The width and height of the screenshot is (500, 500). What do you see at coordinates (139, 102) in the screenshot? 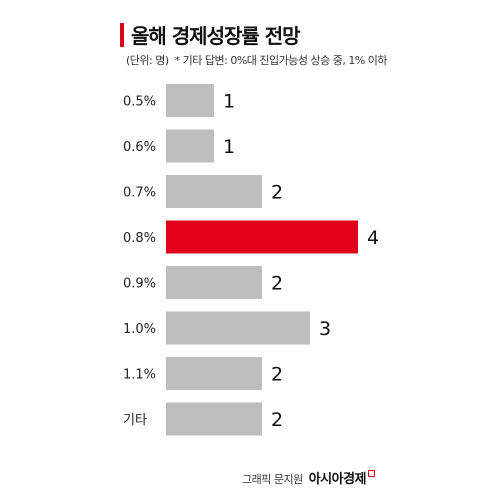
I see `category-label: 0.5%` at bounding box center [139, 102].